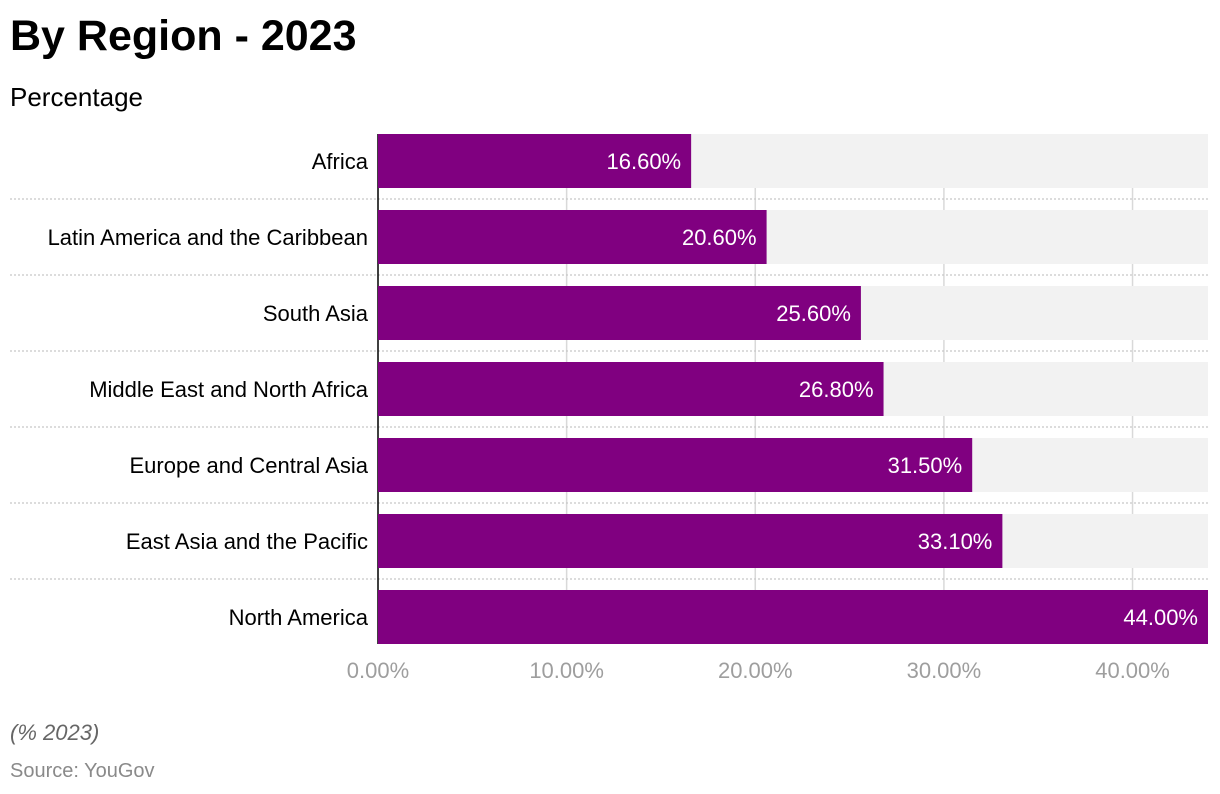 This screenshot has width=1220, height=794. I want to click on value-label: 20.60%, so click(719, 237).